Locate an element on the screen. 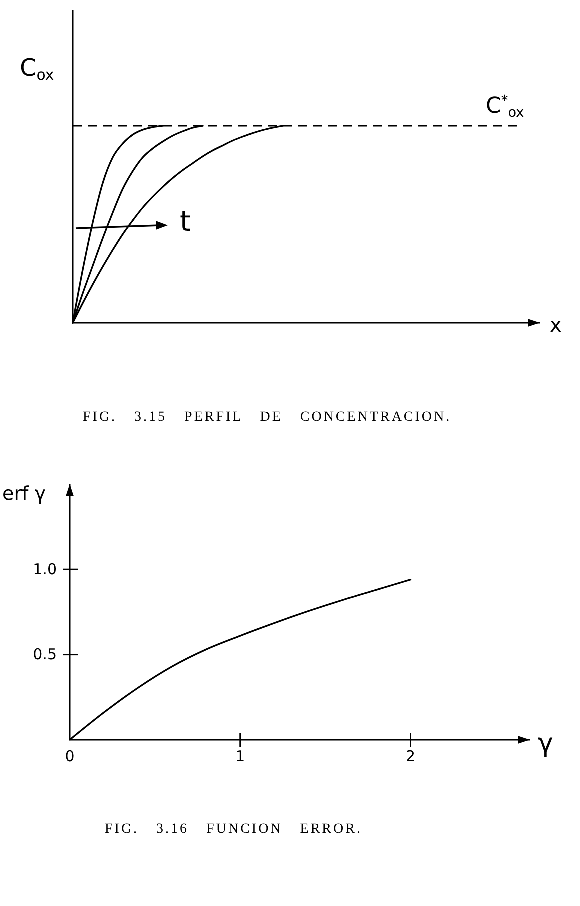 Image resolution: width=580 pixels, height=906 pixels. x-tick-label: 2 is located at coordinates (411, 757).